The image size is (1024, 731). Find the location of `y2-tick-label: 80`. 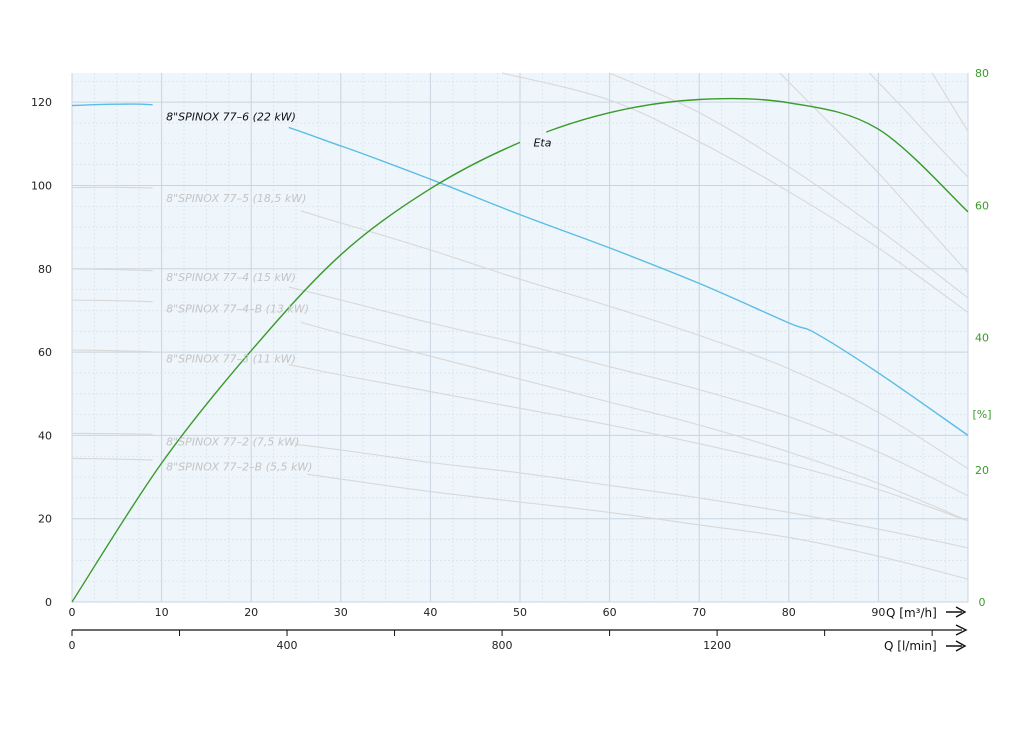

y2-tick-label: 80 is located at coordinates (982, 73).